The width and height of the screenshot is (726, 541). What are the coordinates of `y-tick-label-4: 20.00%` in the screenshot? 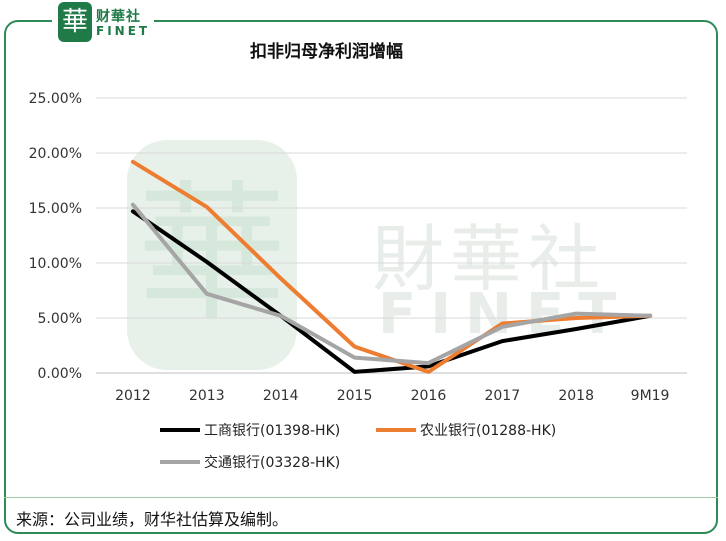 It's located at (55, 154).